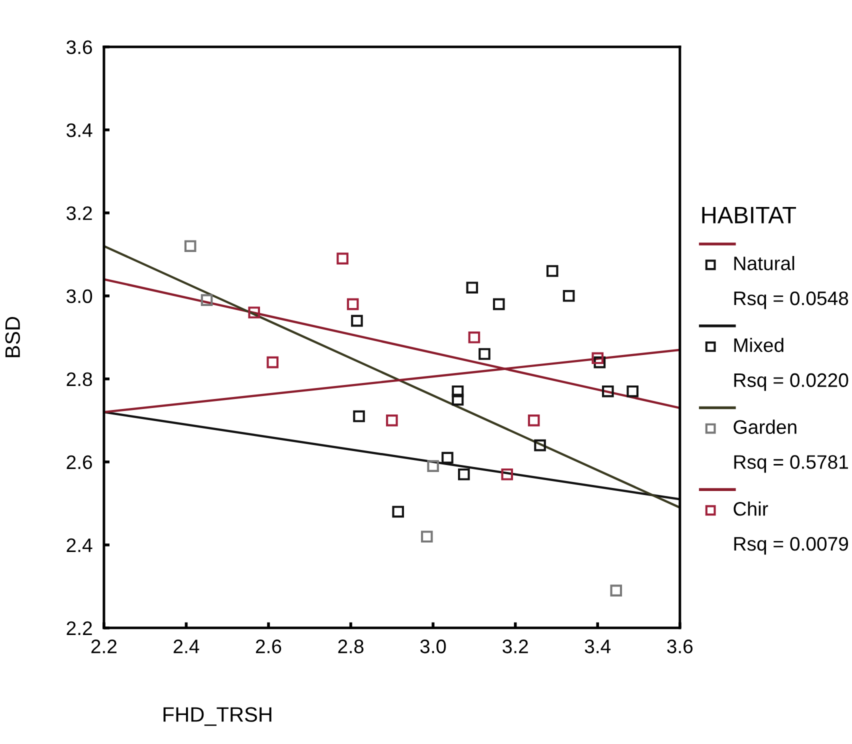 The image size is (852, 744). I want to click on text: Rsq = 0.0220, so click(791, 382).